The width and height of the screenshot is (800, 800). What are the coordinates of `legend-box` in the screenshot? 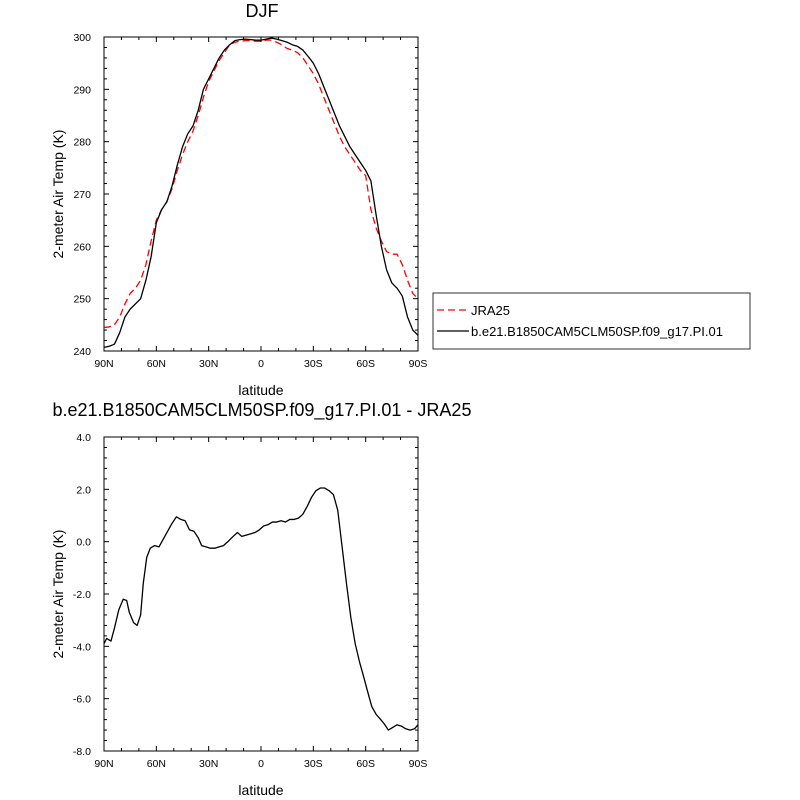 It's located at (591, 321).